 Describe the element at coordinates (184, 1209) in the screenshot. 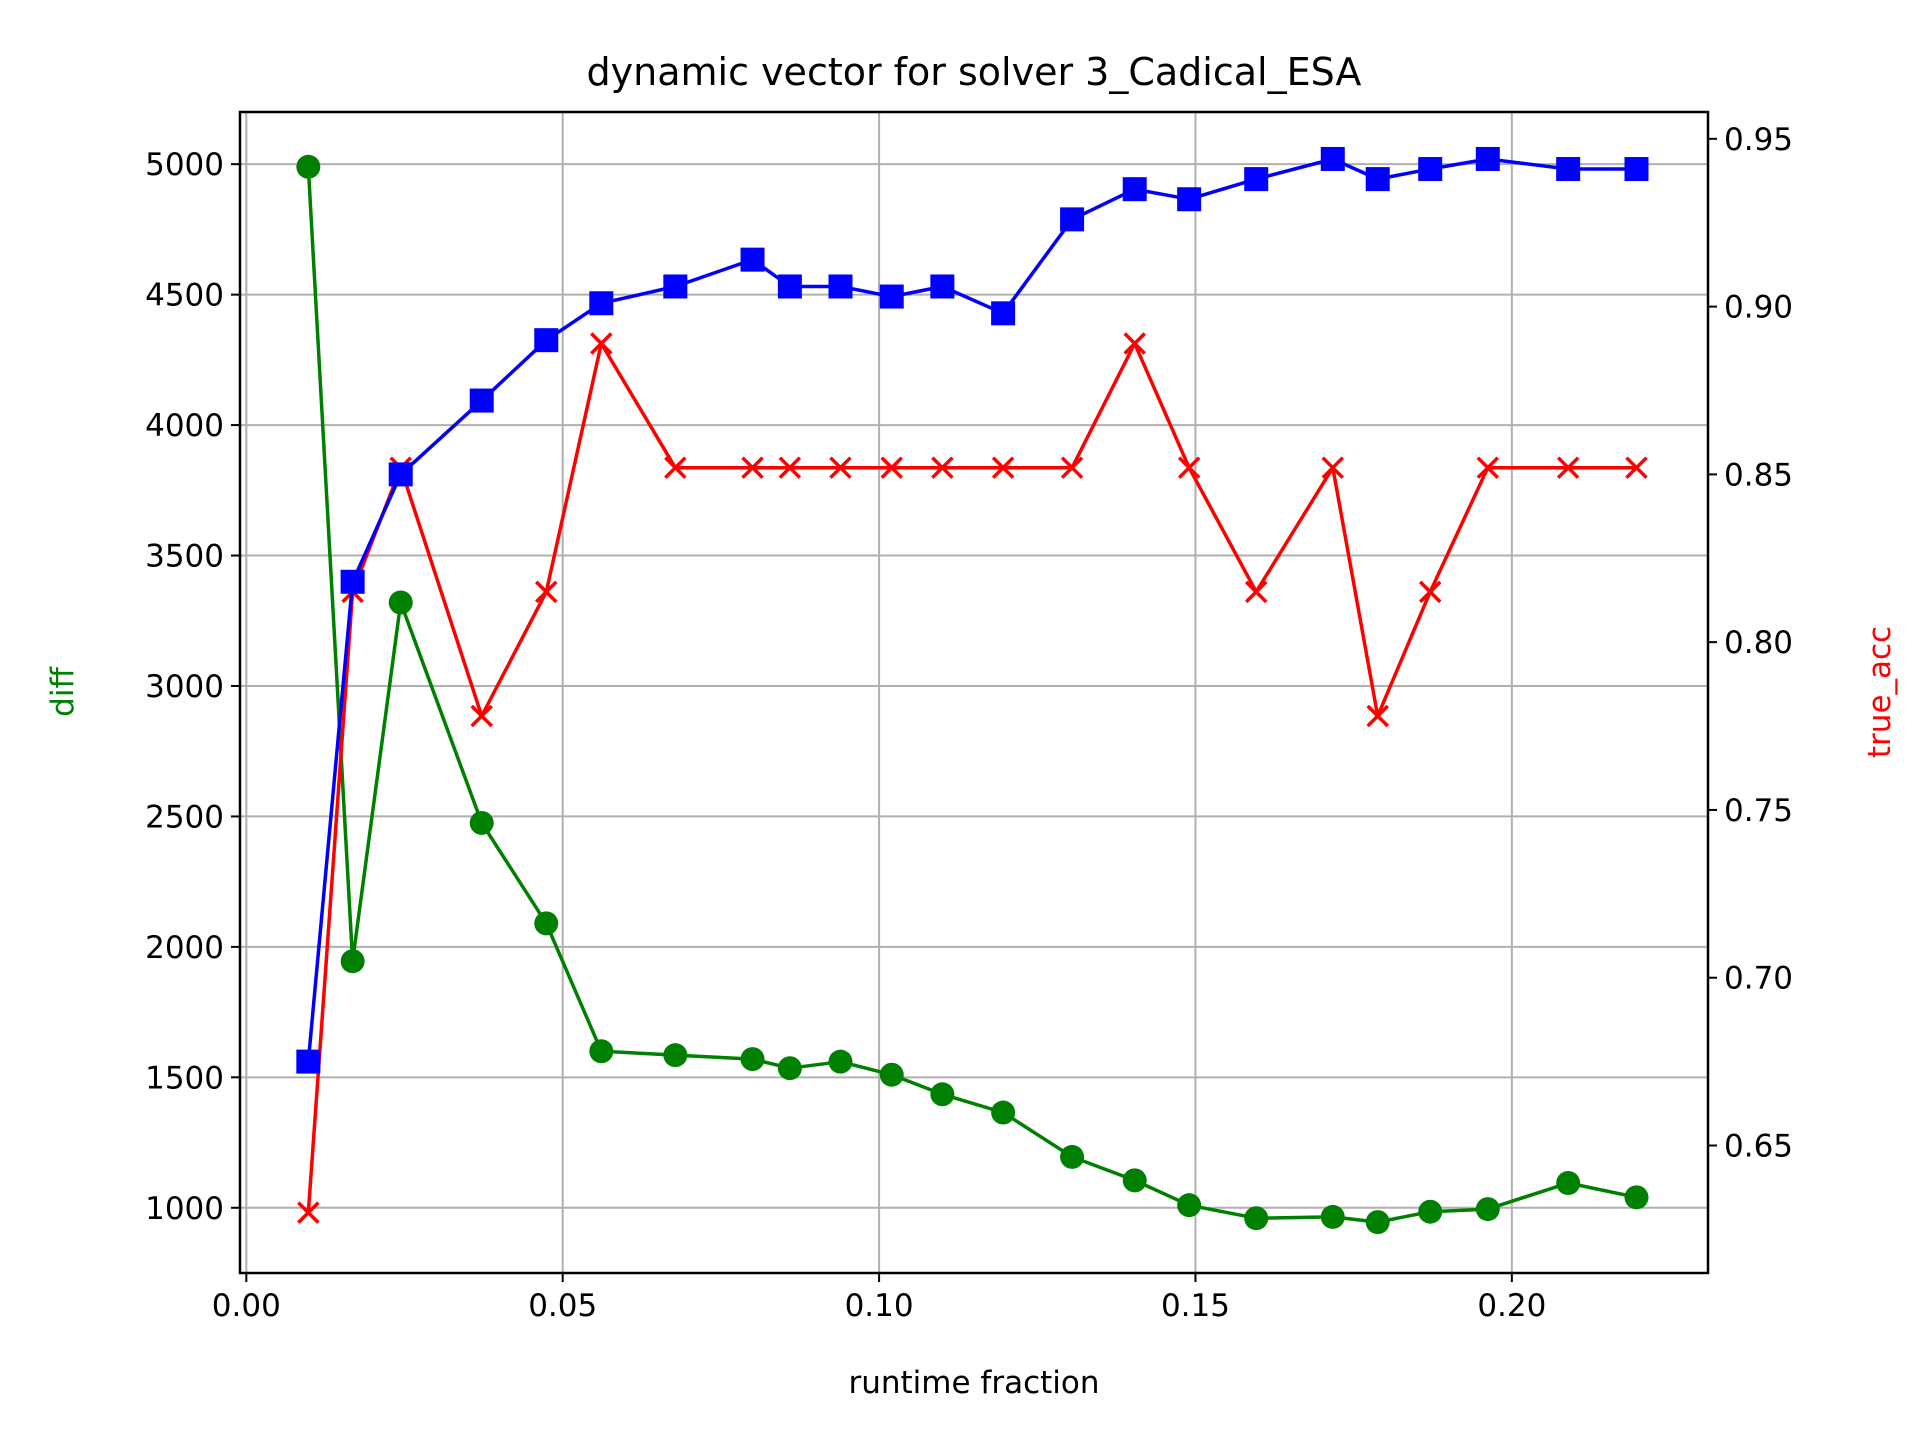

I see `y-left-tick-label: 1000` at that location.